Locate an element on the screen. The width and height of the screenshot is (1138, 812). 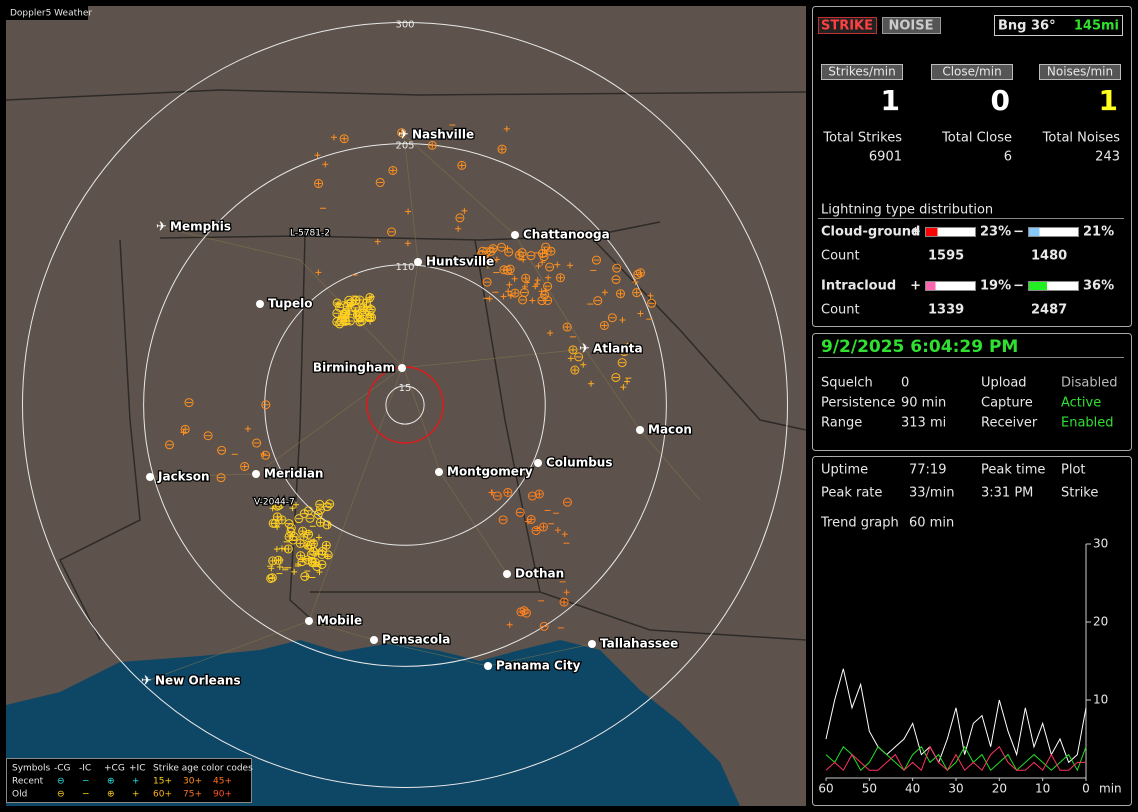
count: 1595 is located at coordinates (946, 256).